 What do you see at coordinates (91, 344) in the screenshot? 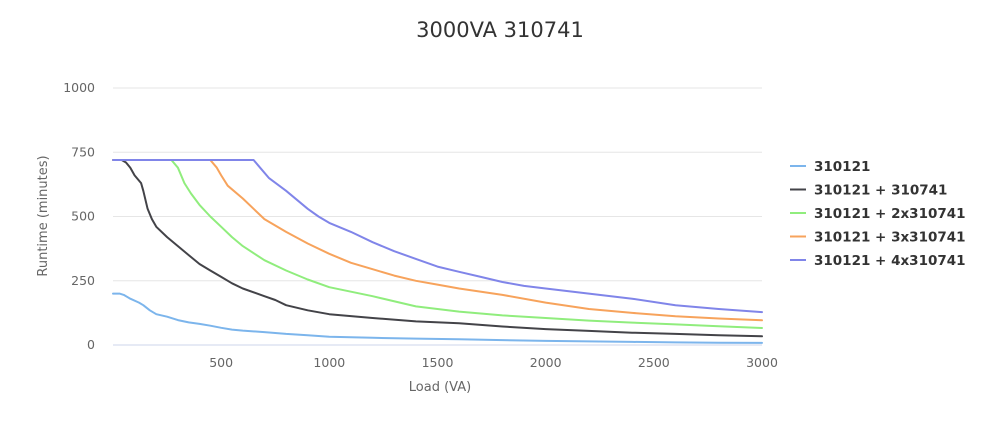
I see `y-tick-label: 0` at bounding box center [91, 344].